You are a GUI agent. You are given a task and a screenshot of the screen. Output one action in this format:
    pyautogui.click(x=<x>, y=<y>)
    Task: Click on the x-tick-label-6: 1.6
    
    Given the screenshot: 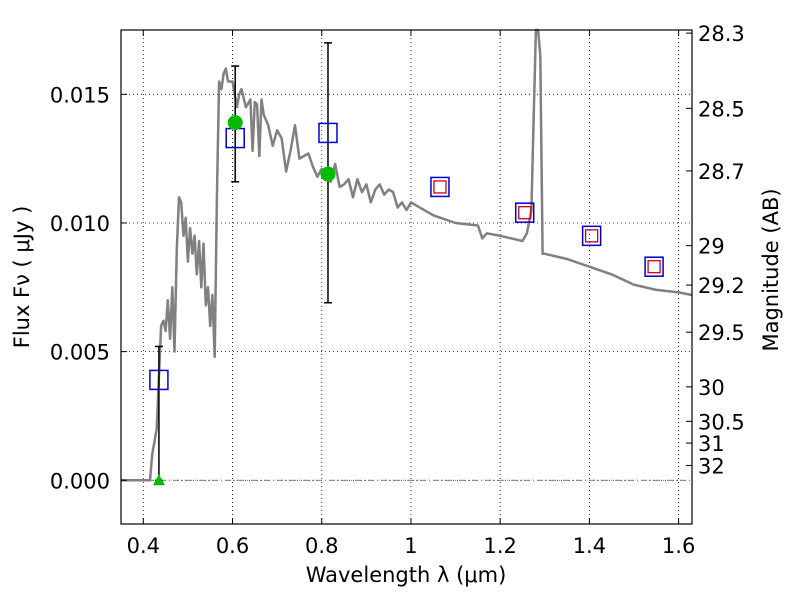 What is the action you would take?
    pyautogui.click(x=678, y=546)
    